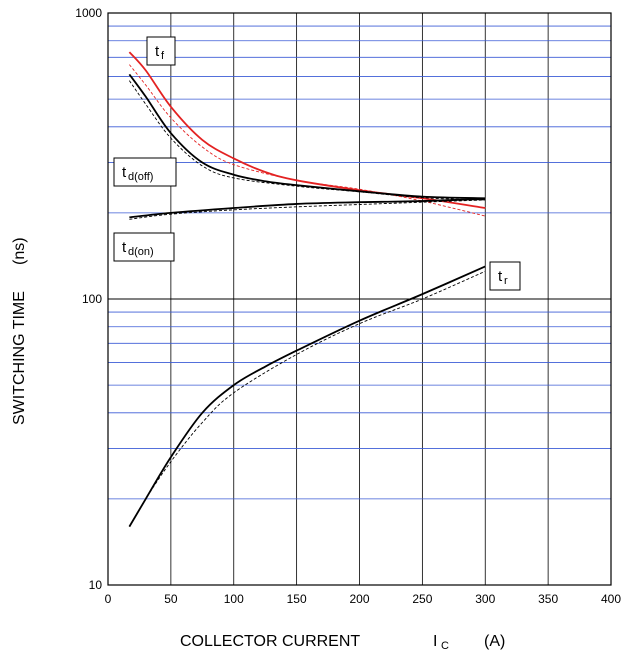  What do you see at coordinates (163, 56) in the screenshot?
I see `series-label-sub-f: f` at bounding box center [163, 56].